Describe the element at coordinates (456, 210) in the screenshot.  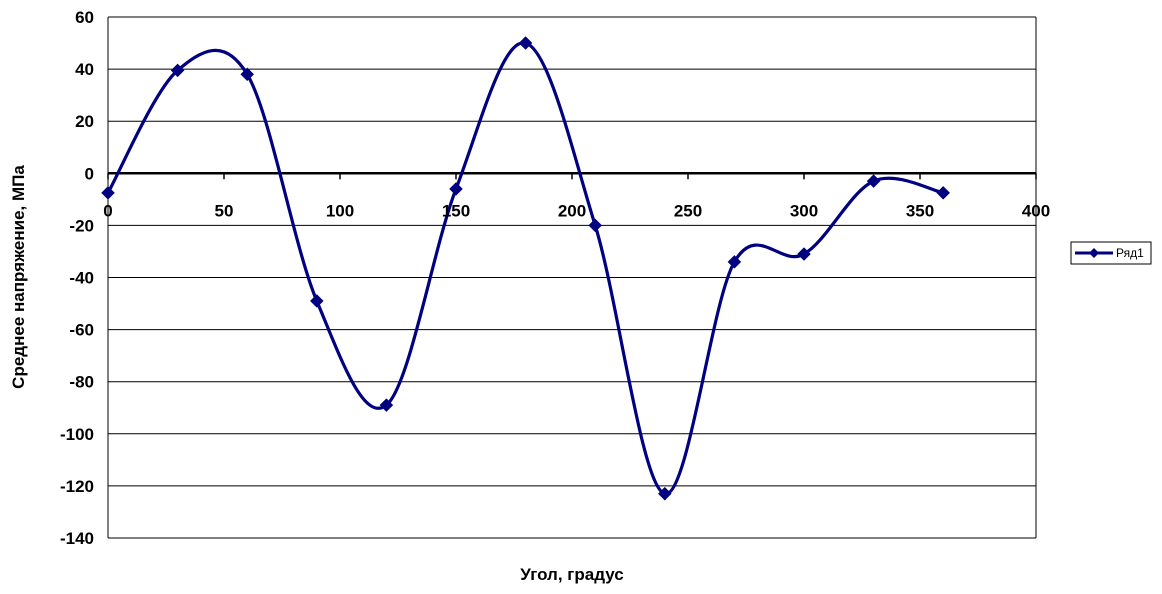
I see `x-tick-label: 150` at that location.